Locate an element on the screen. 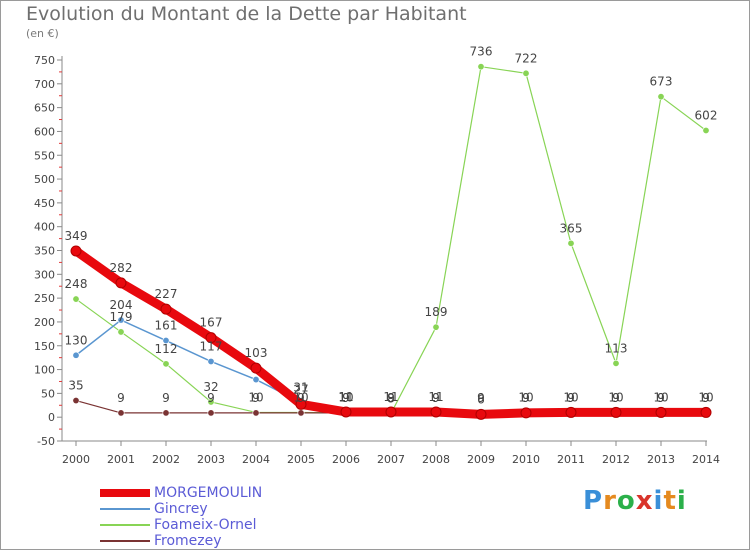 The width and height of the screenshot is (750, 550). logo-letter: x is located at coordinates (644, 501).